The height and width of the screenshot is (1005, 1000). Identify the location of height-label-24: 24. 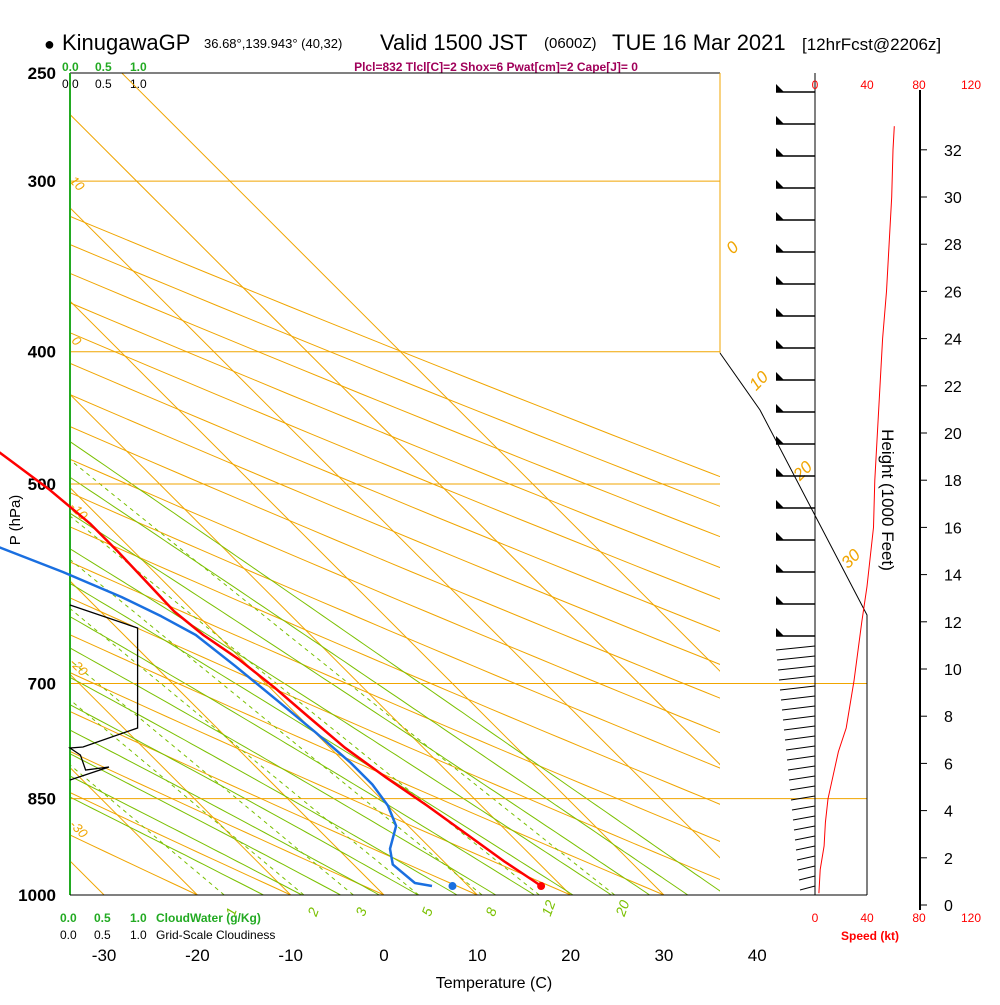
(953, 340).